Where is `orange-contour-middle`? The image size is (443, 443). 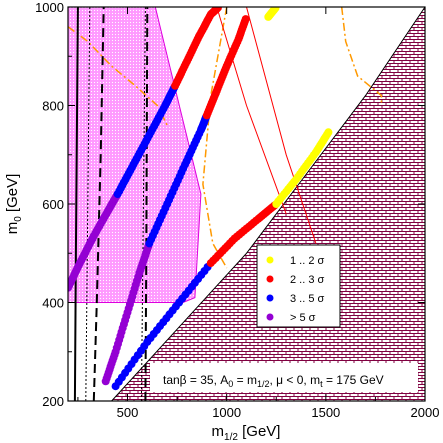
orange-contour-middle is located at coordinates (215, 138).